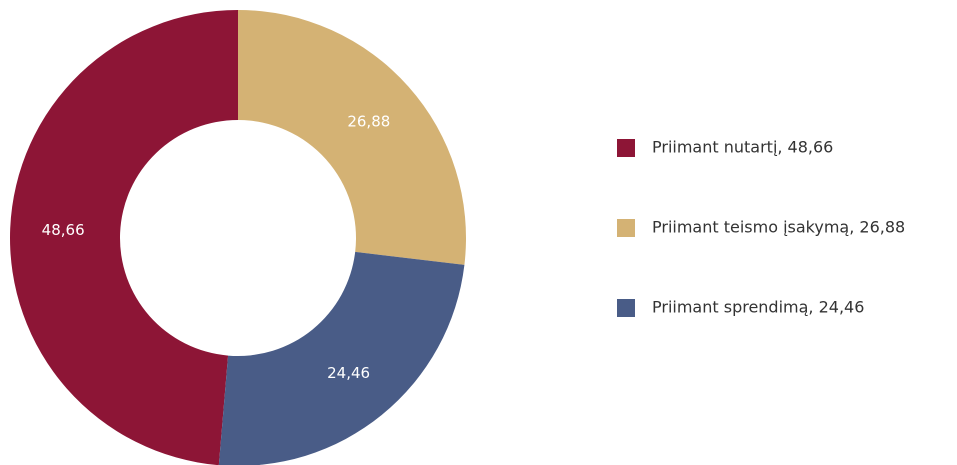 The height and width of the screenshot is (465, 957). What do you see at coordinates (778, 227) in the screenshot?
I see `legend-label: Priimant teismo įsakymą, 26,88` at bounding box center [778, 227].